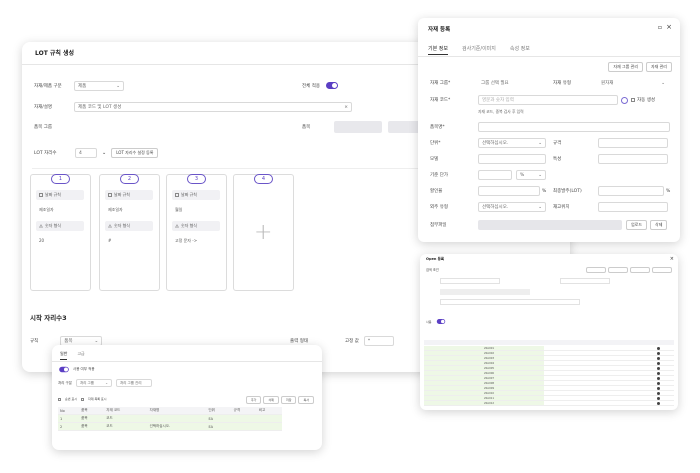 The width and height of the screenshot is (700, 473). What do you see at coordinates (65, 382) in the screenshot?
I see `filter-label: 처리 구분` at bounding box center [65, 382].